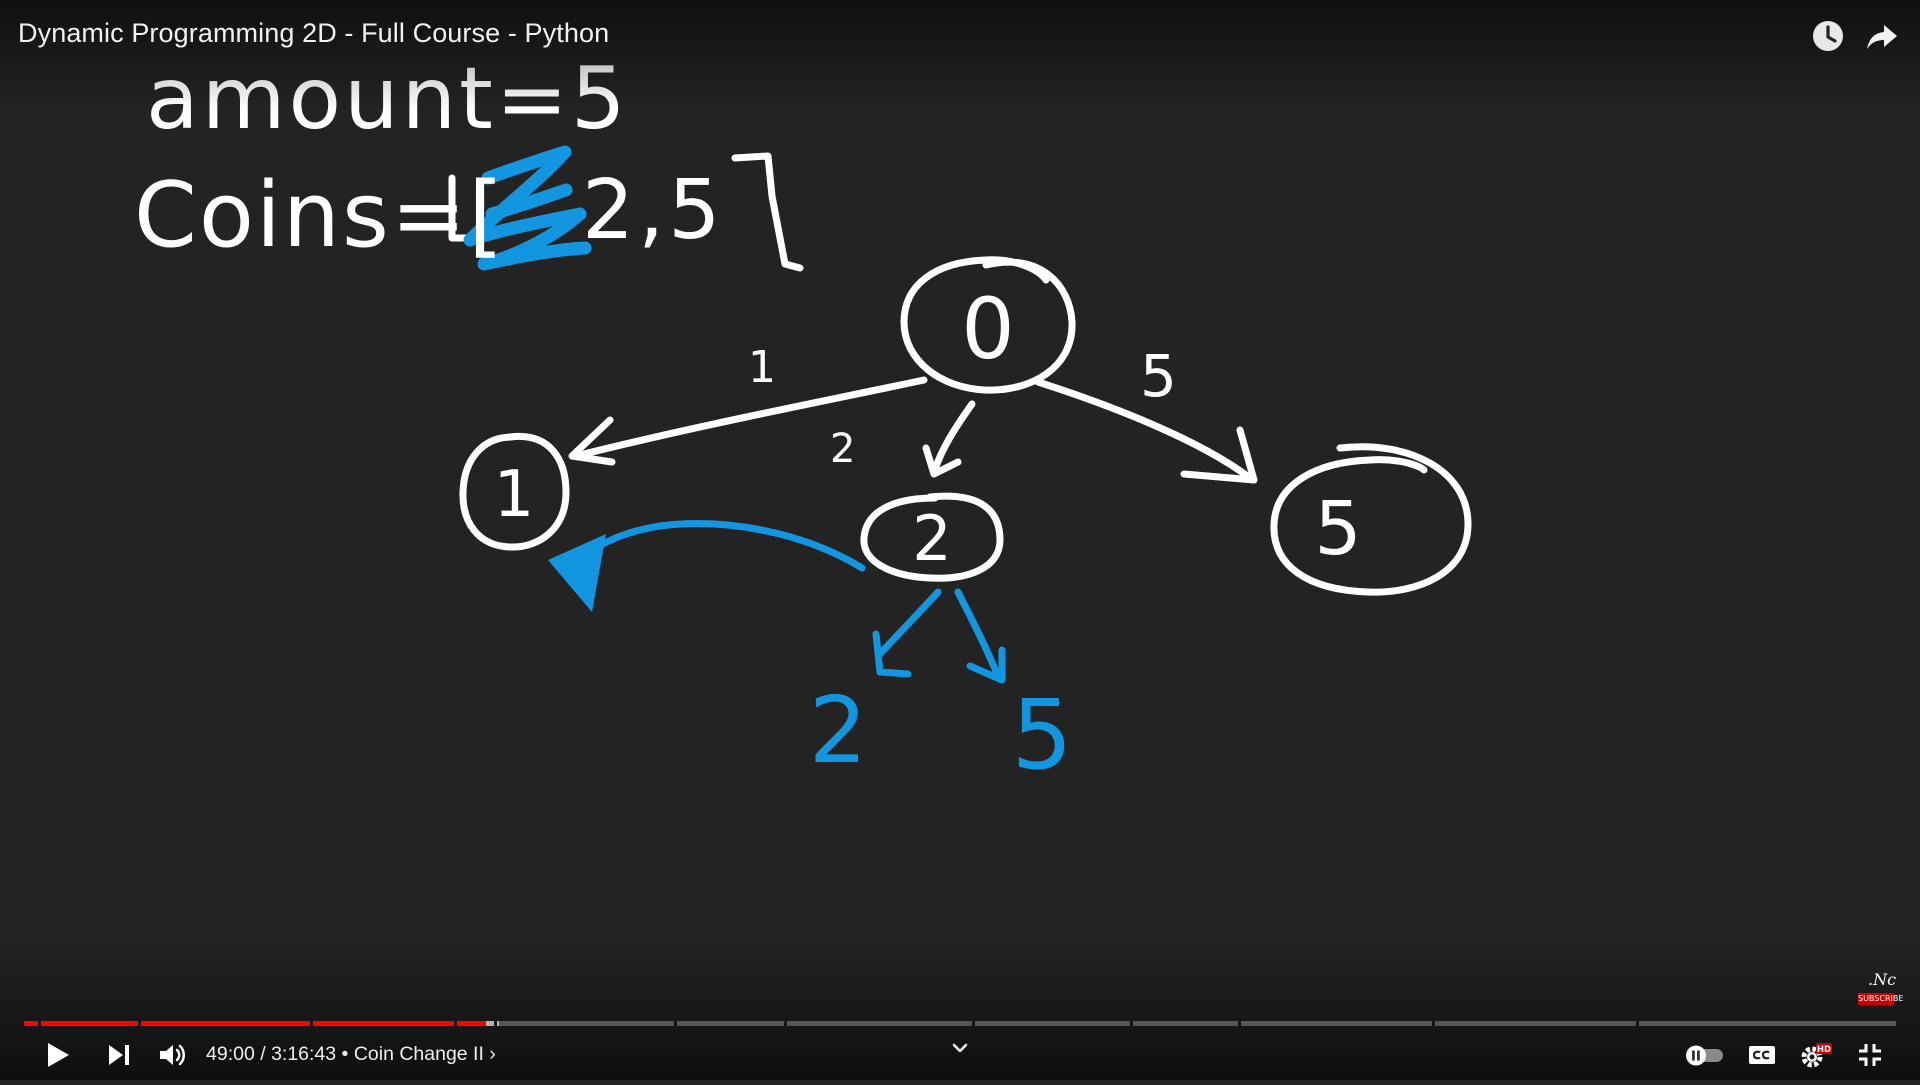 This screenshot has height=1085, width=1920. I want to click on channel-watermark: .Nc SUBSCRIBE, so click(1880, 990).